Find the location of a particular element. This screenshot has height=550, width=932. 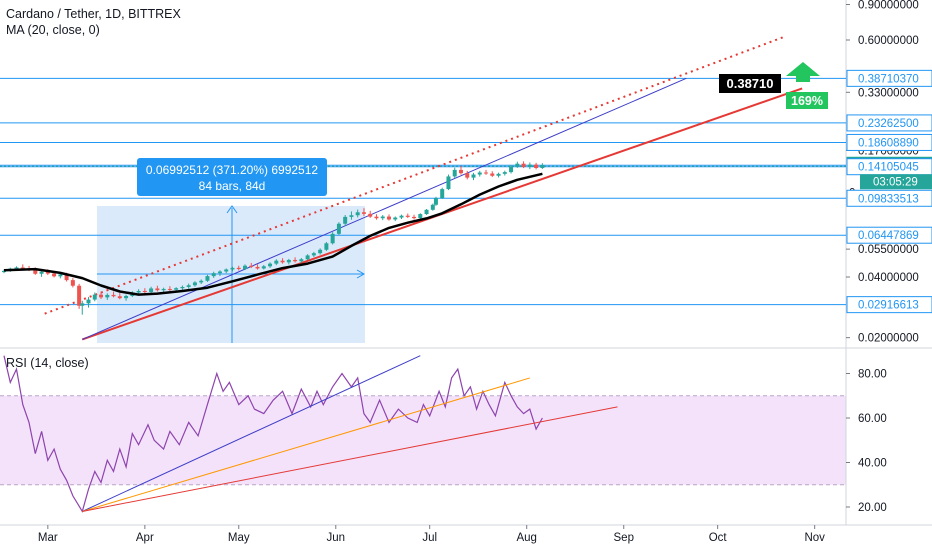

rsi-trendline-orange is located at coordinates (306, 444).